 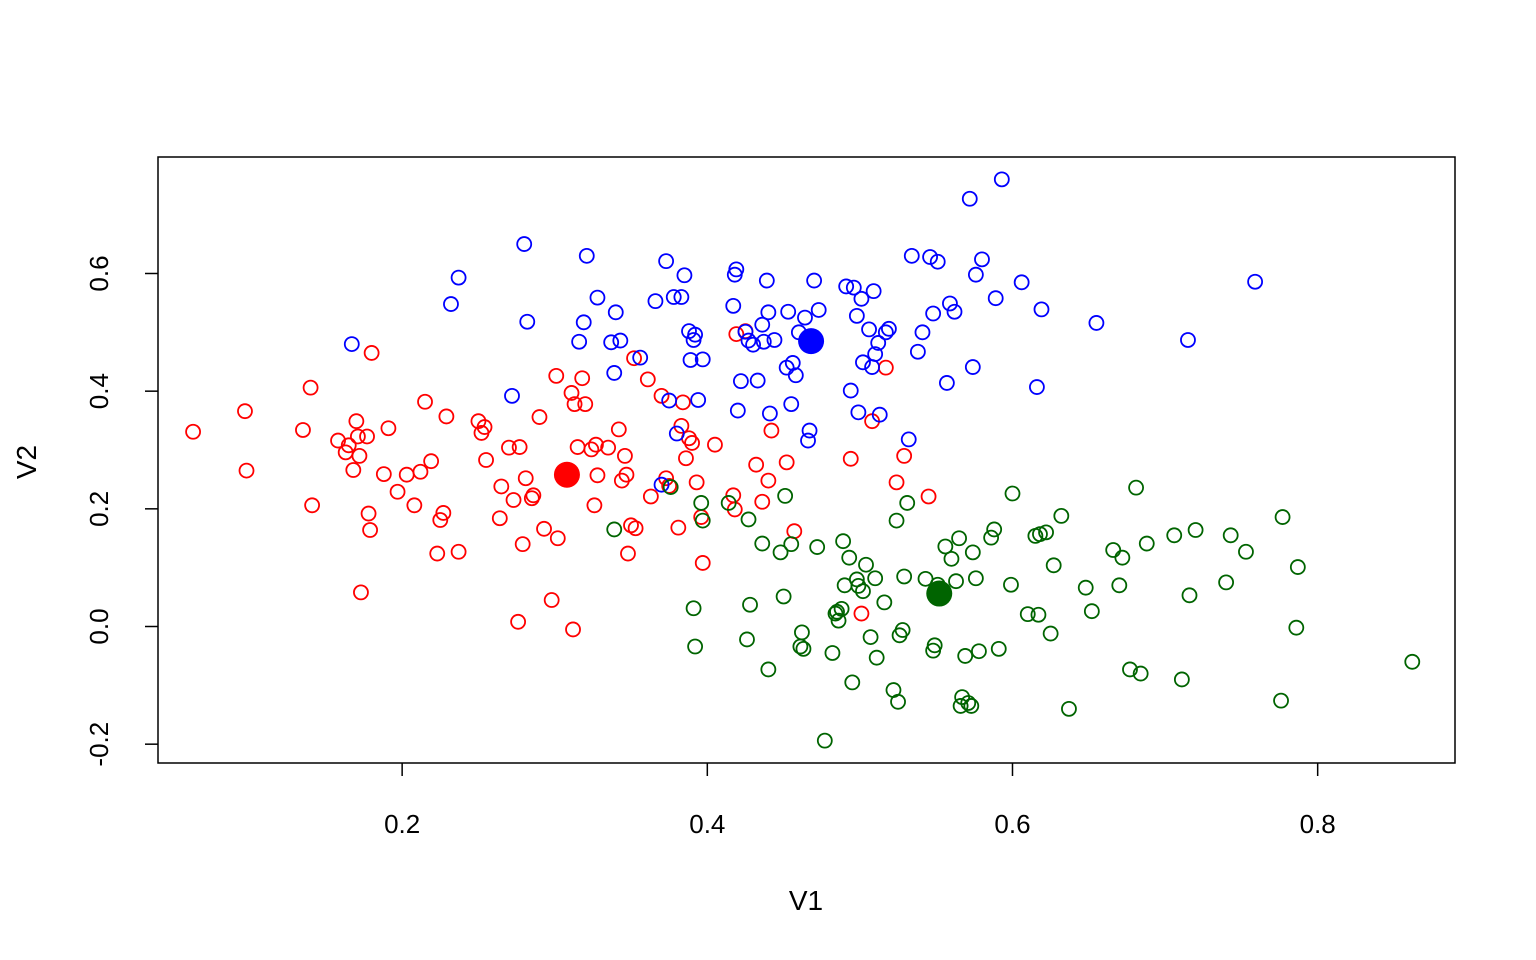 What do you see at coordinates (860, 801) in the screenshot?
I see `x-axis: 0.2 0.4 0.6 0.8` at bounding box center [860, 801].